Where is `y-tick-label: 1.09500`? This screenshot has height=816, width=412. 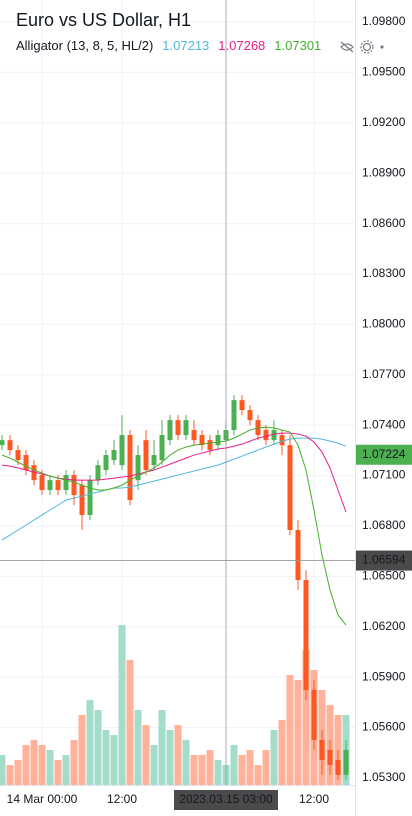 y-tick-label: 1.09500 is located at coordinates (384, 72).